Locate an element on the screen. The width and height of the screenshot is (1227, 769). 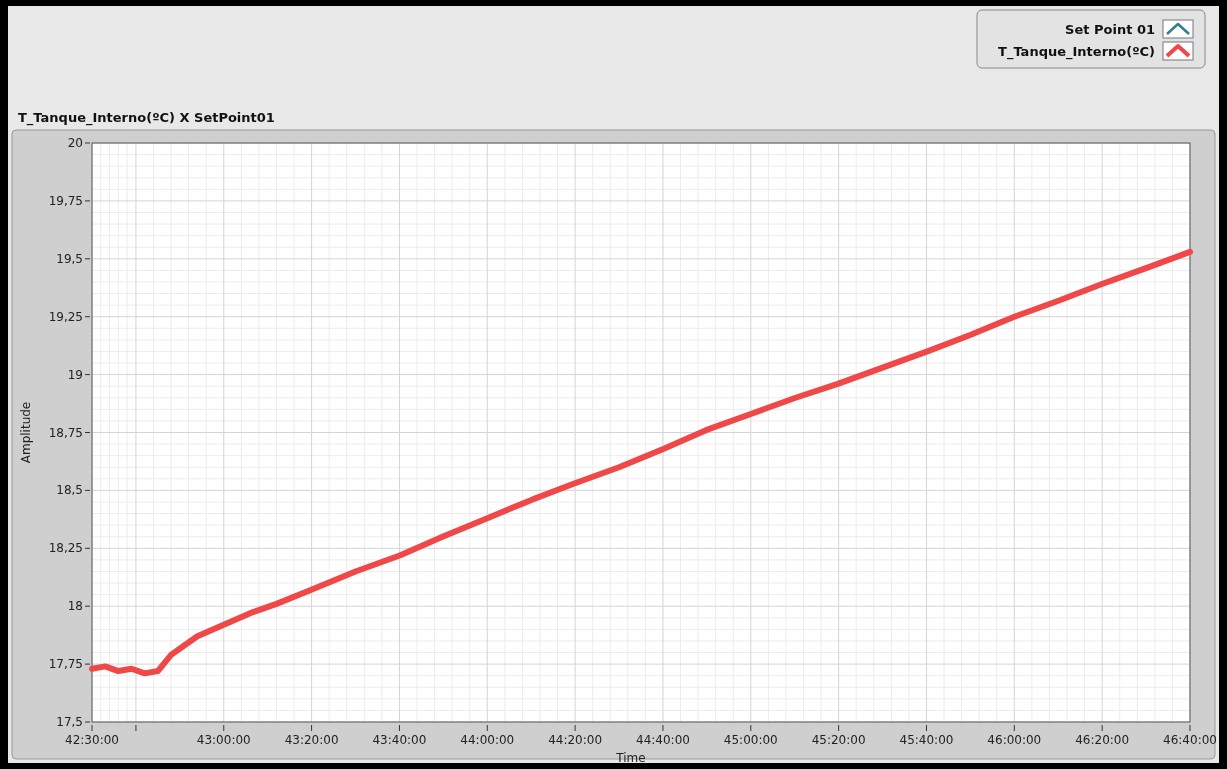
x-tick-label: 46:20:00 is located at coordinates (1102, 740).